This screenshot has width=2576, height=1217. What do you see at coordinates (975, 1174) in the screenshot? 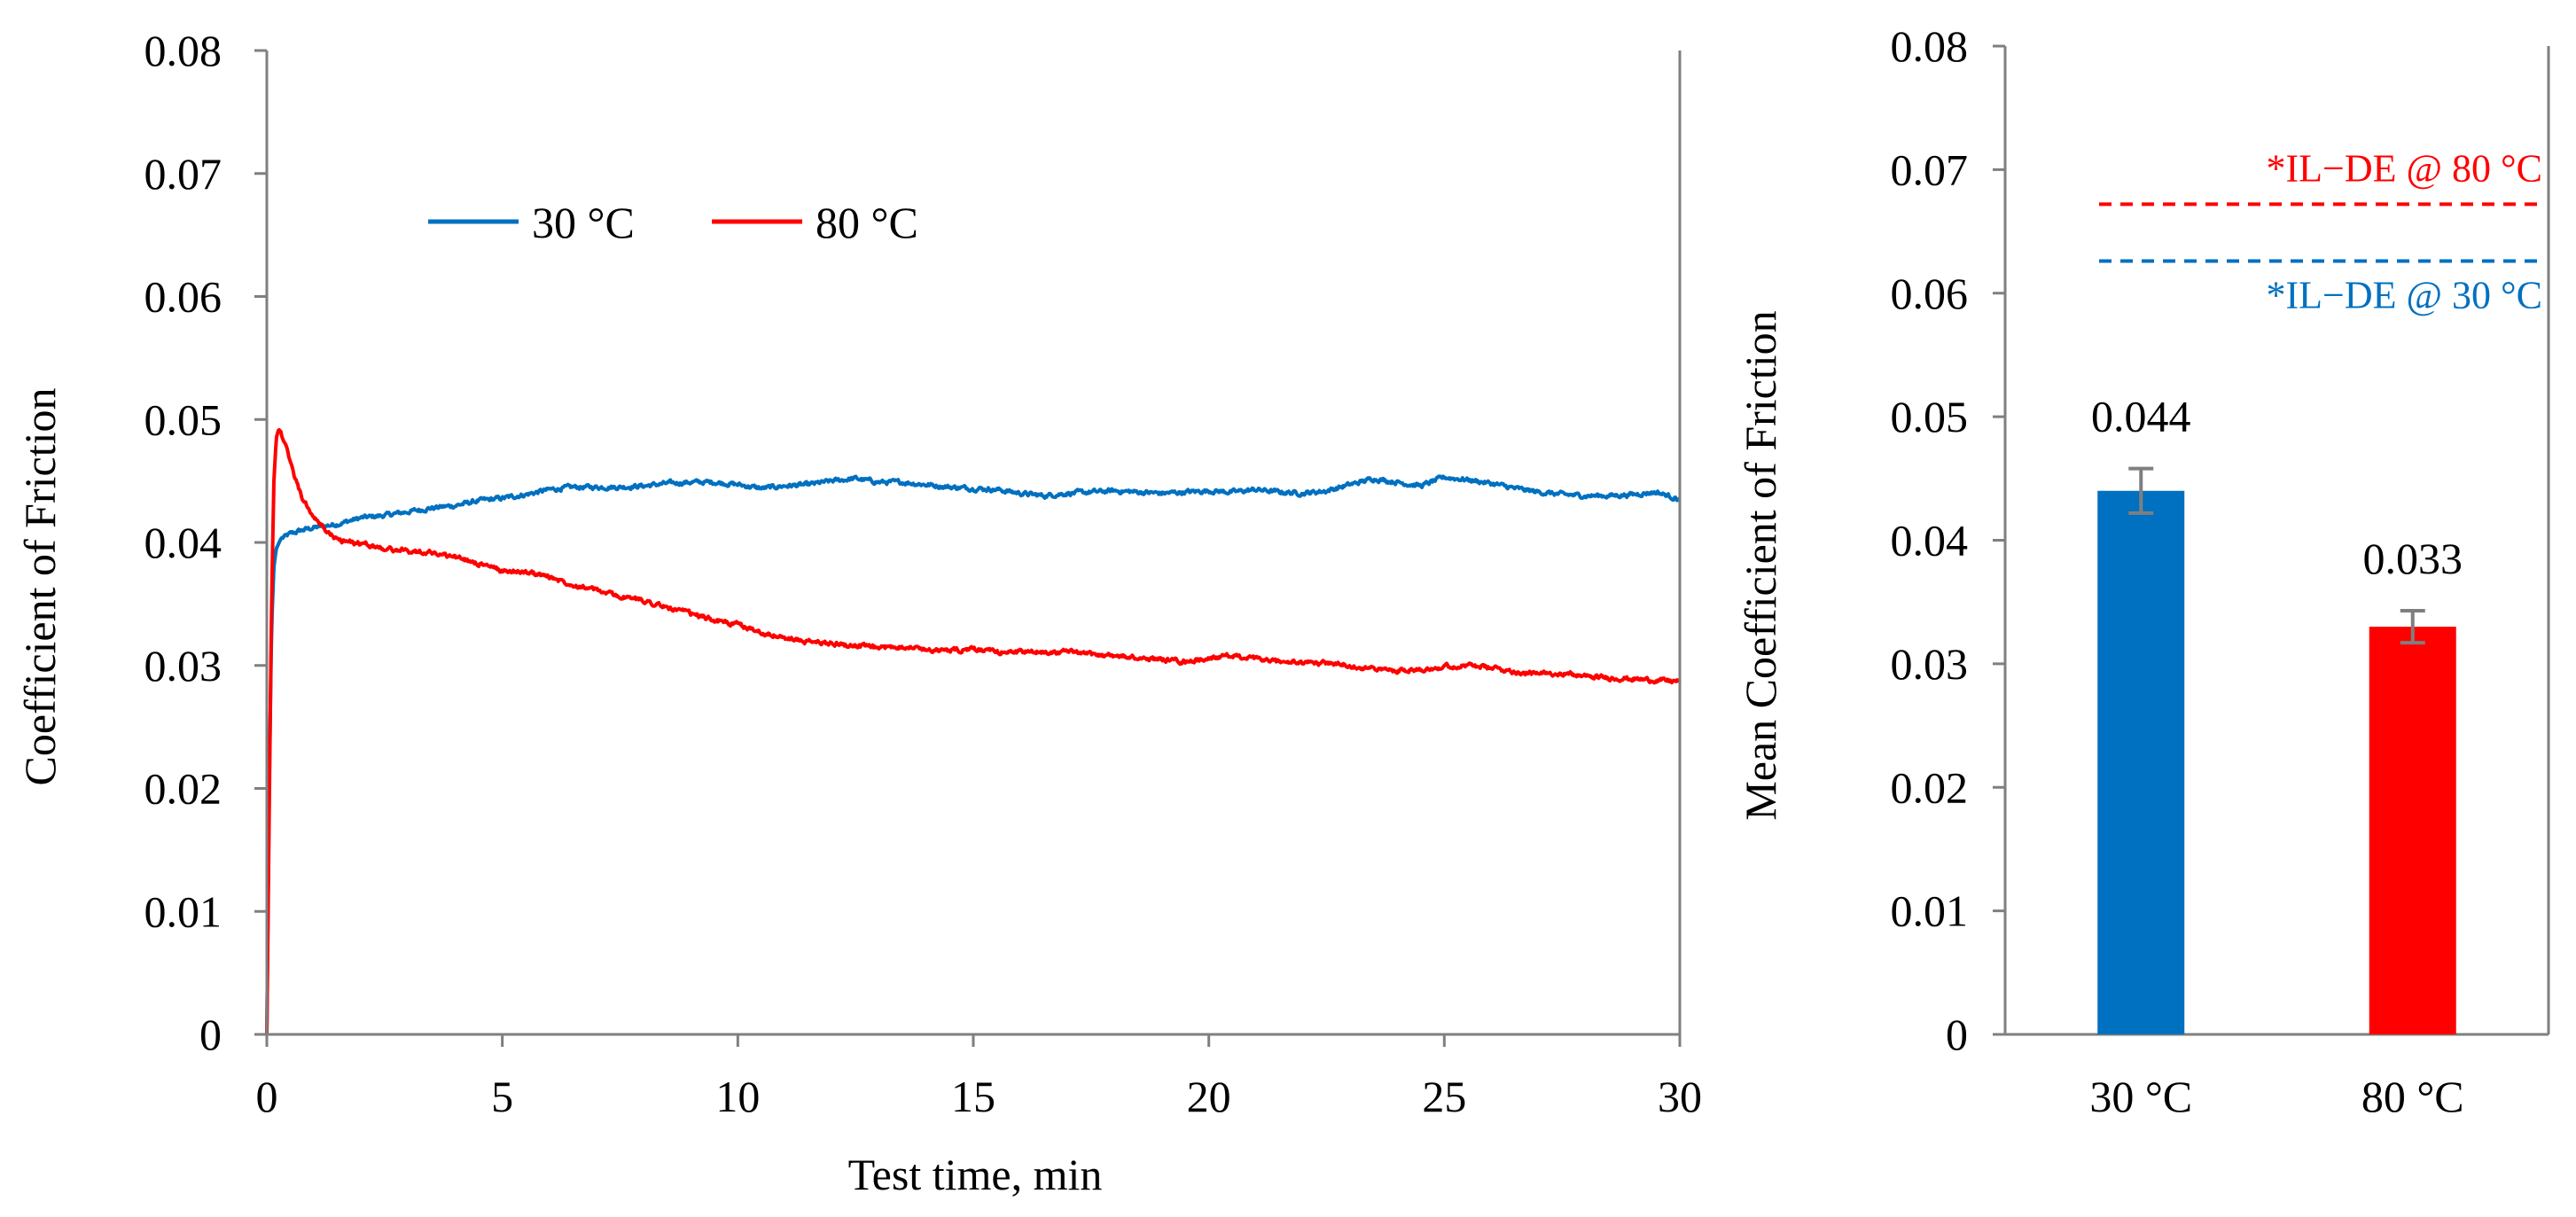
I see `line-x-axis-title: Test time, min` at bounding box center [975, 1174].